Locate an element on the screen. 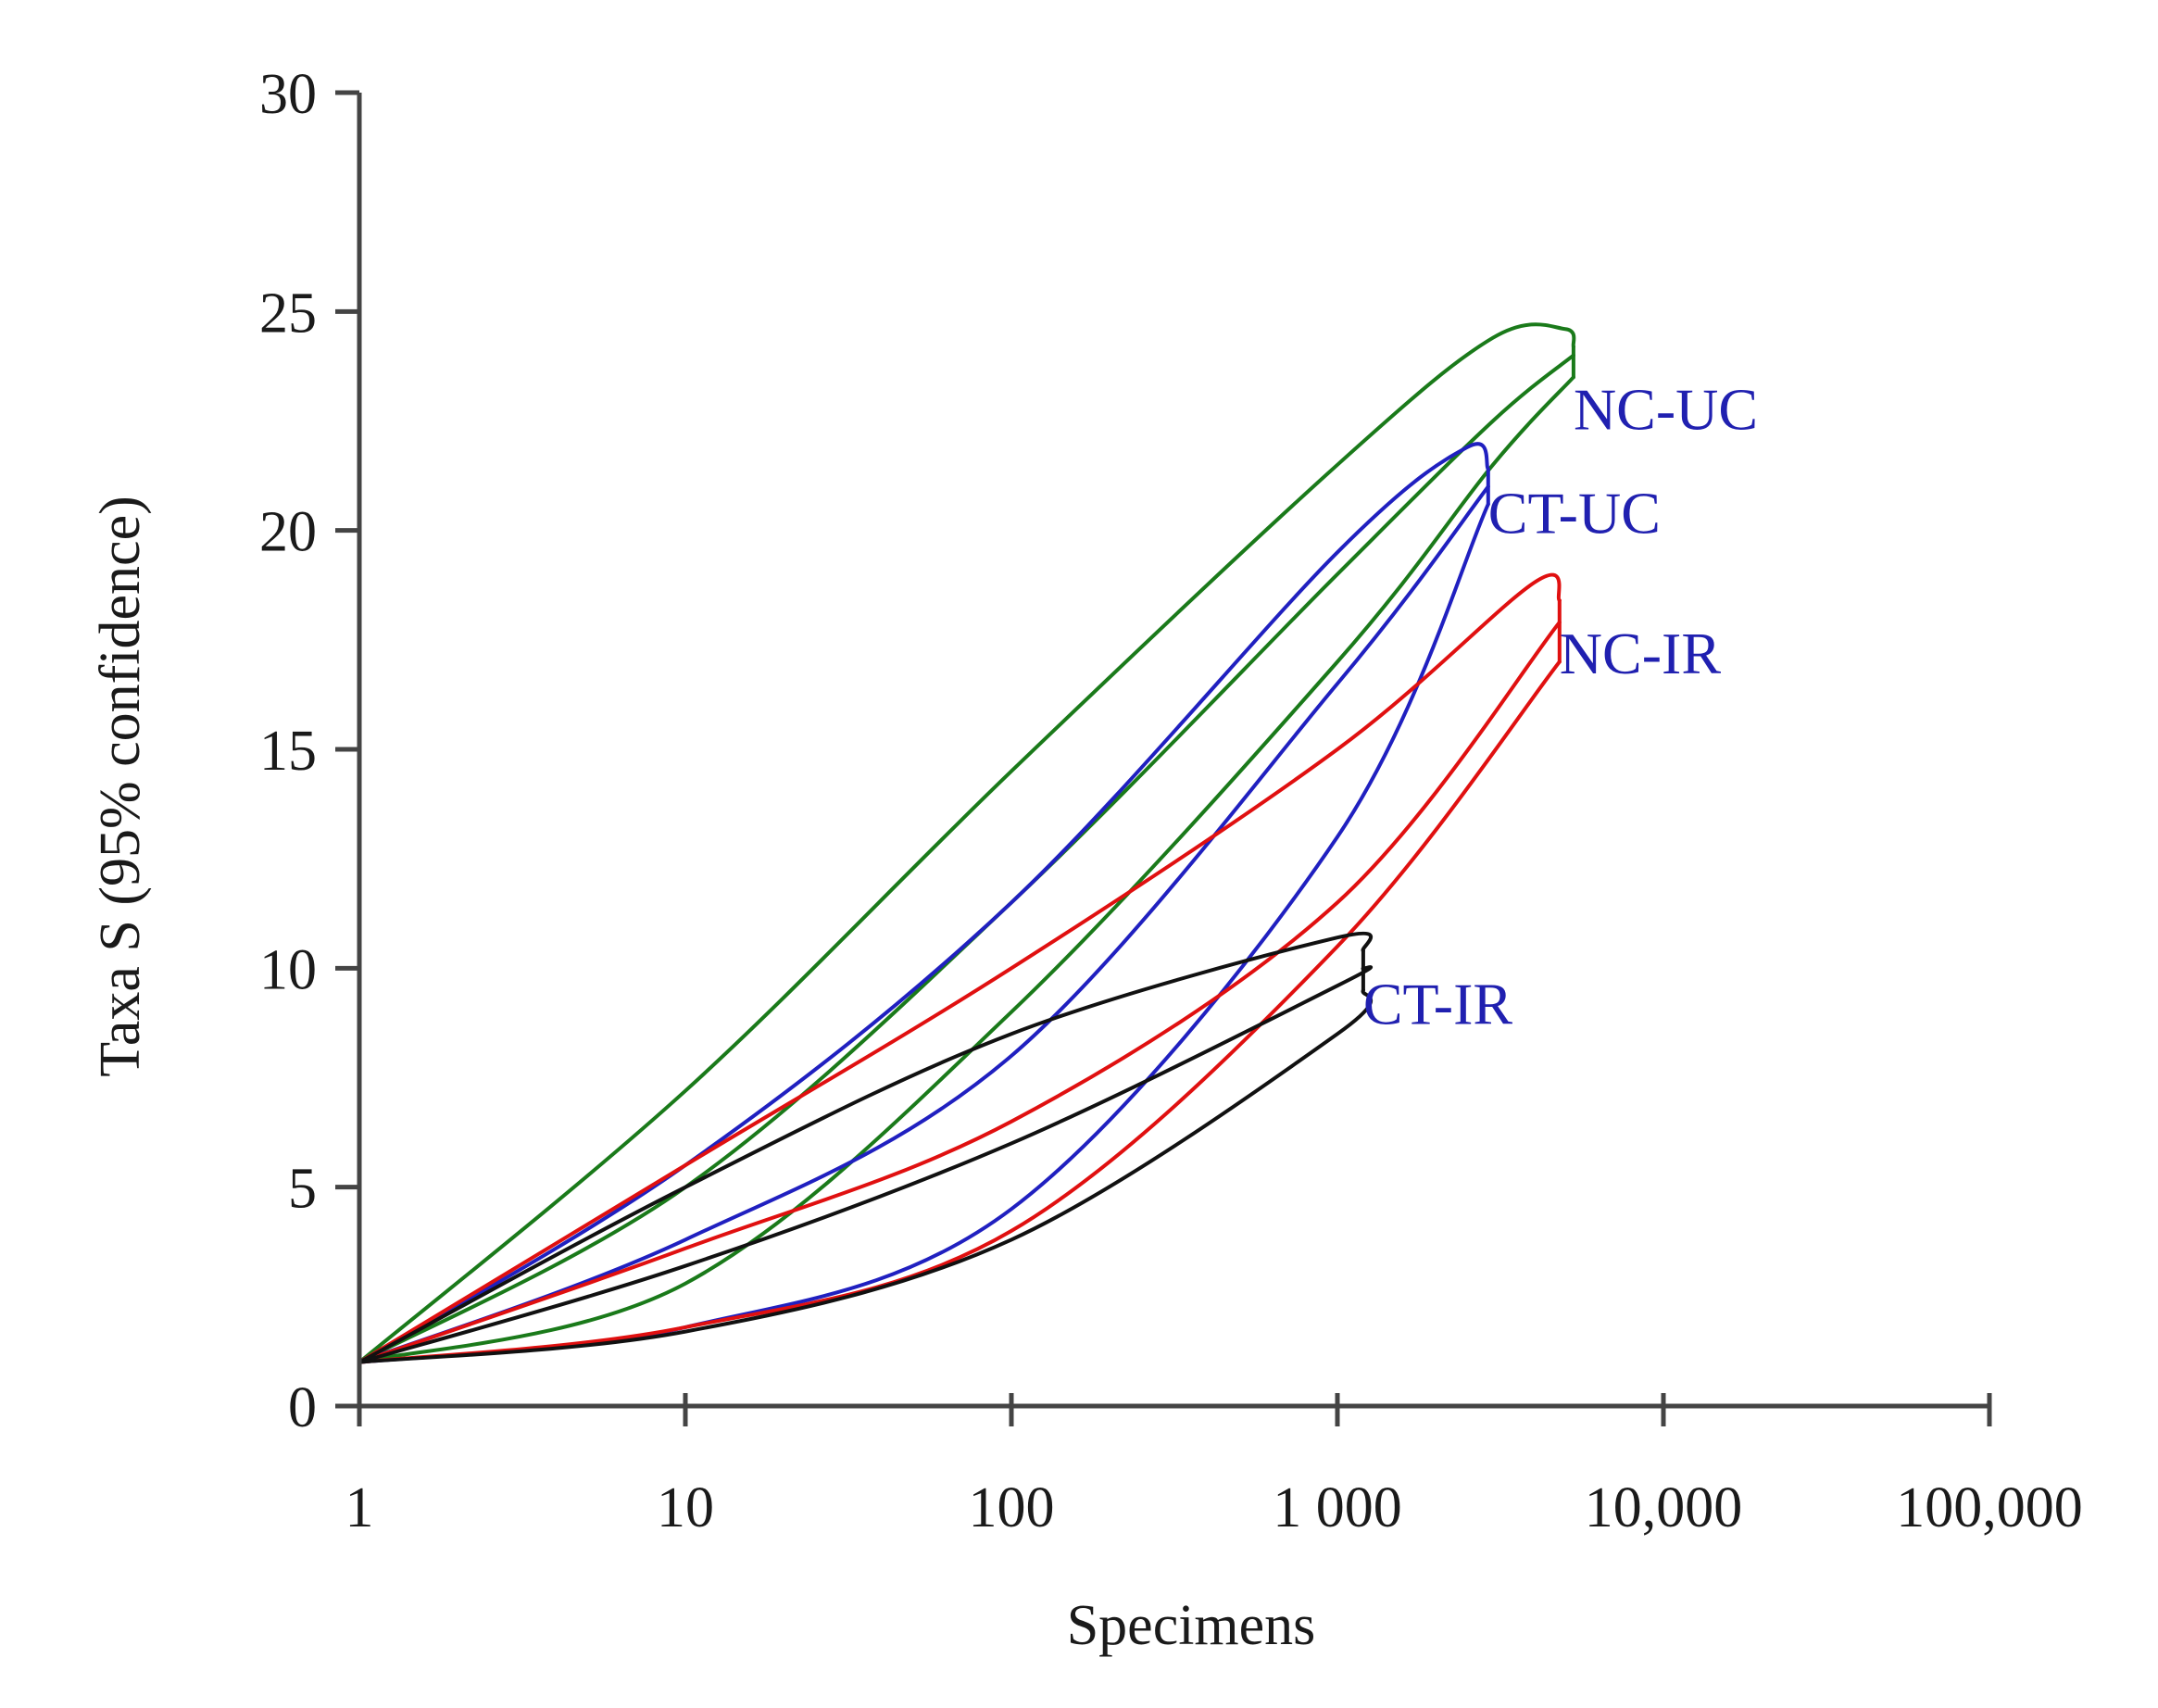  series-ct-ir-mean-line is located at coordinates (866, 1164).